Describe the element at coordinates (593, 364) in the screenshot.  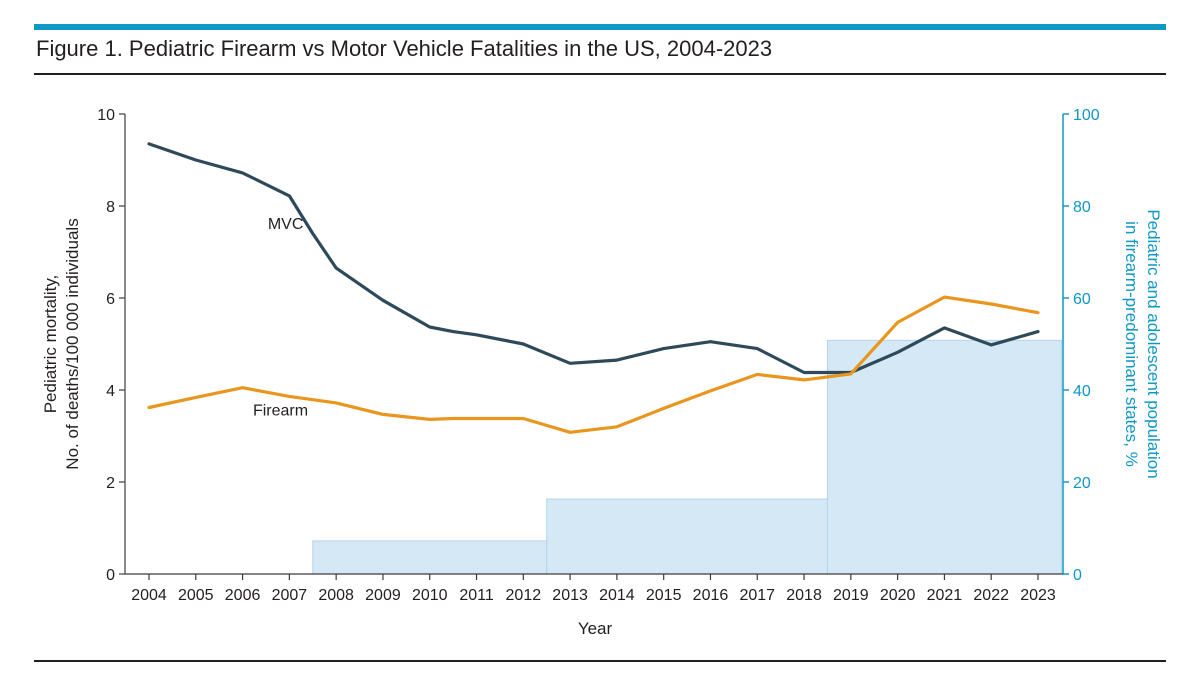
I see `series-line-firearm` at that location.